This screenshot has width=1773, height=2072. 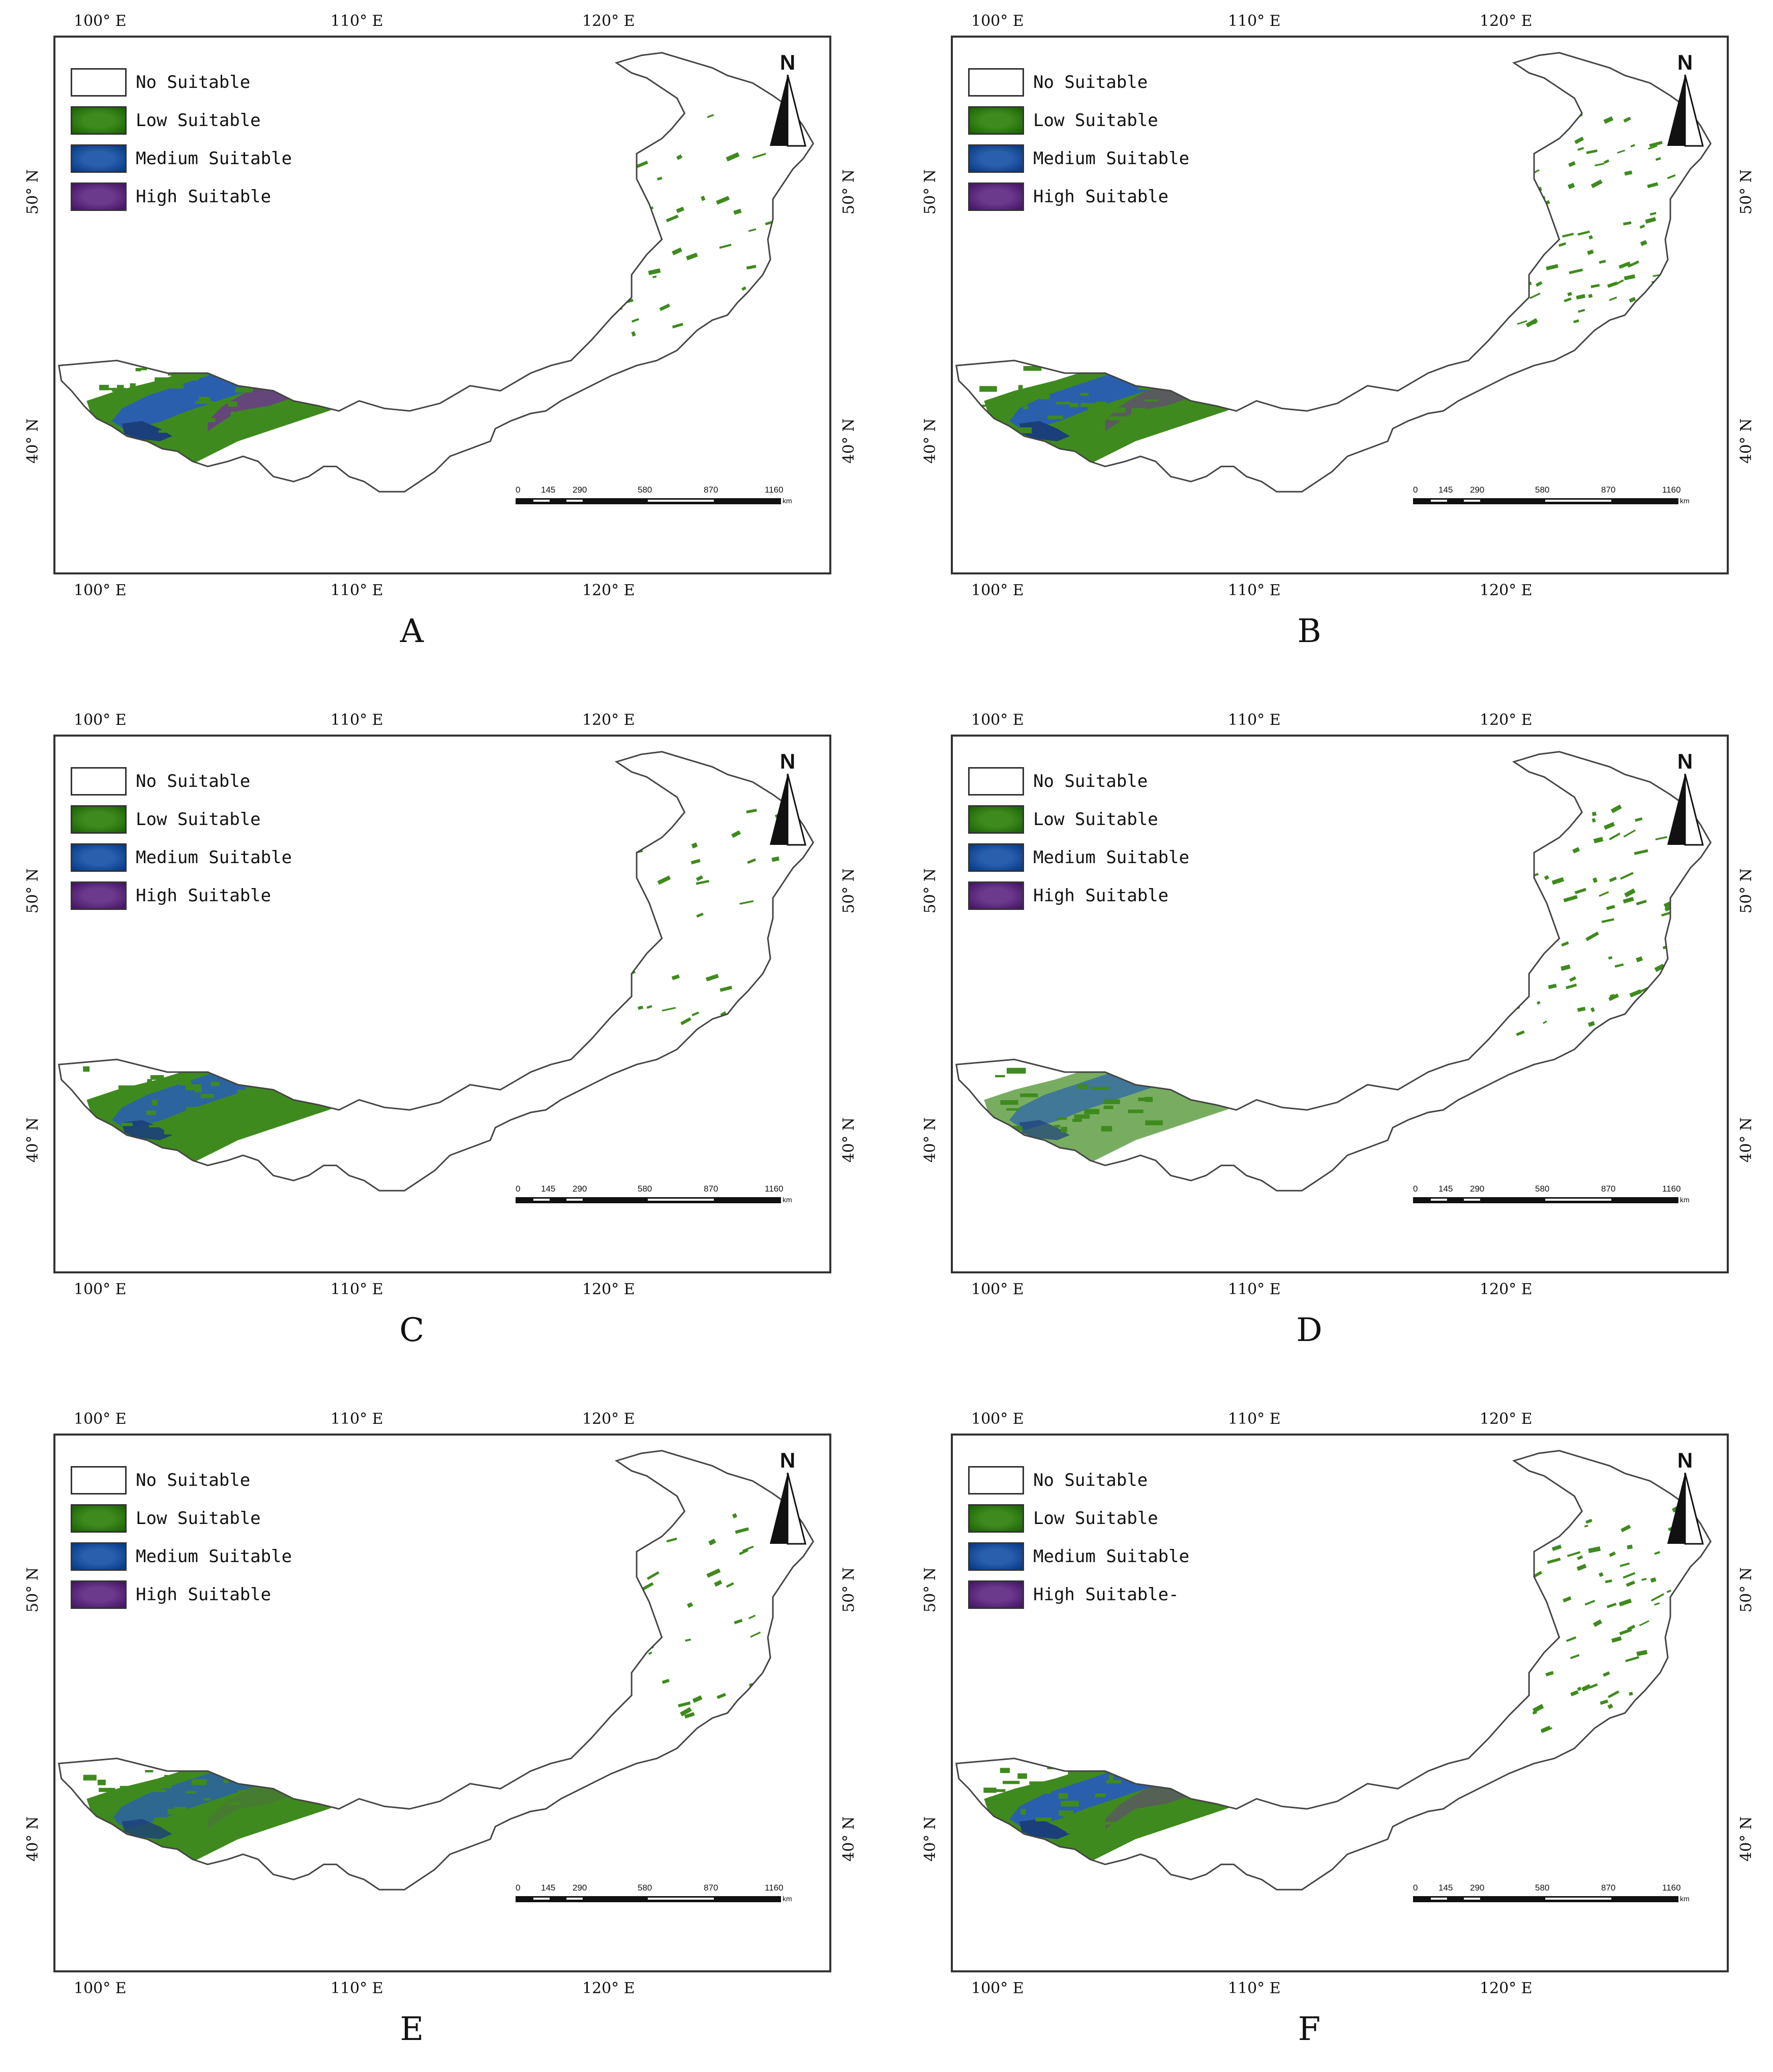 I want to click on legend-label: High Suitable, so click(x=1101, y=197).